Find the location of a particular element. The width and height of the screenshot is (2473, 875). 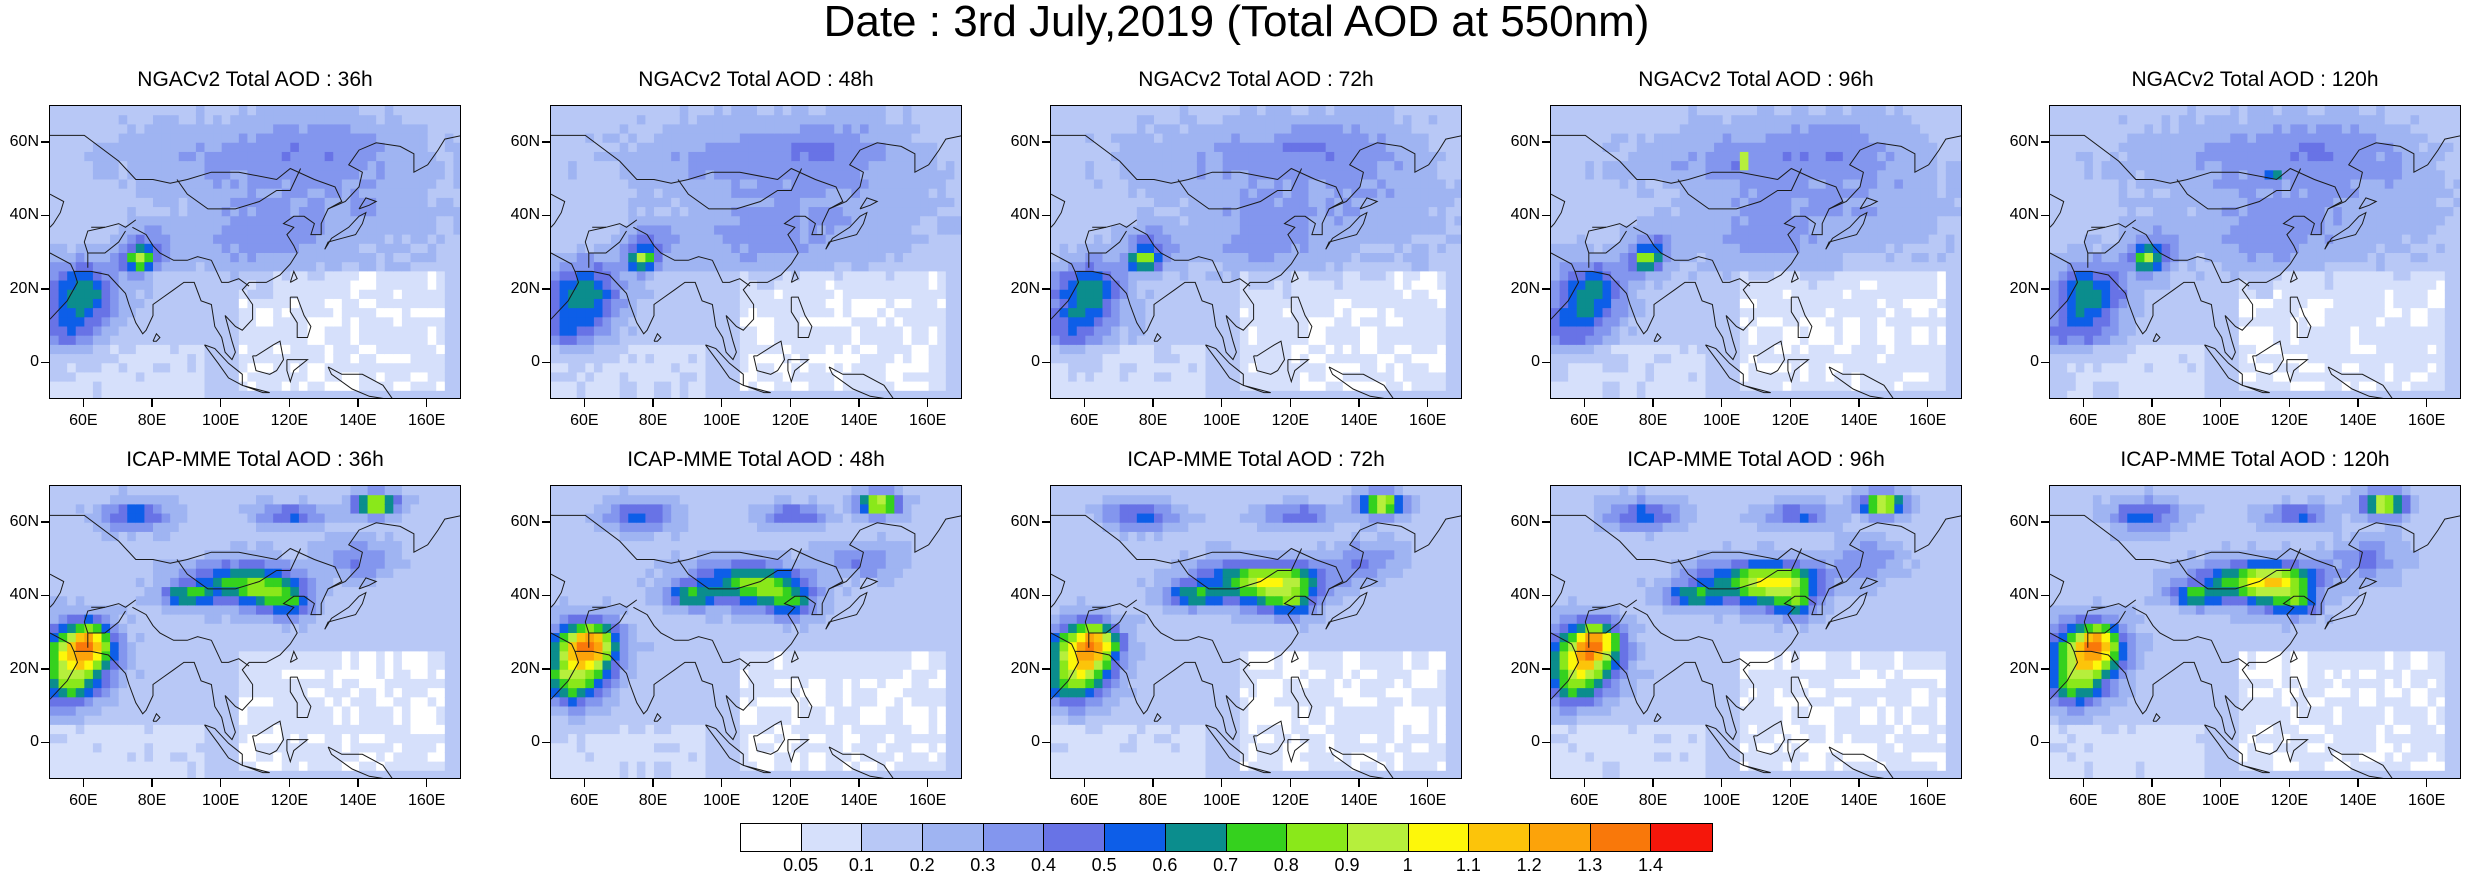

colorbar-label: 1.4 is located at coordinates (1651, 865).